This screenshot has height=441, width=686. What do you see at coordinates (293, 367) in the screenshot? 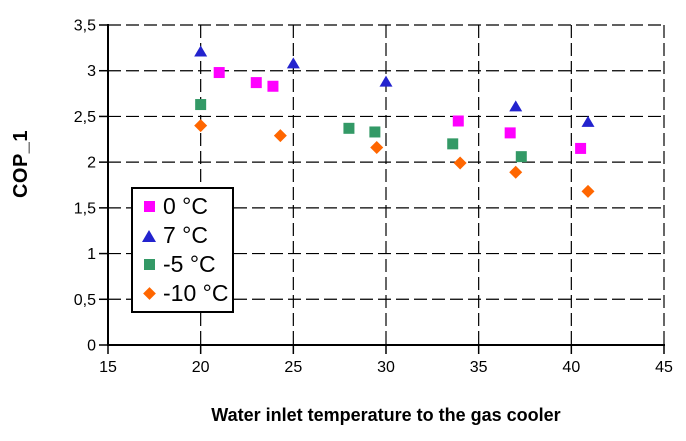
I see `x-tick-label: 25` at bounding box center [293, 367].